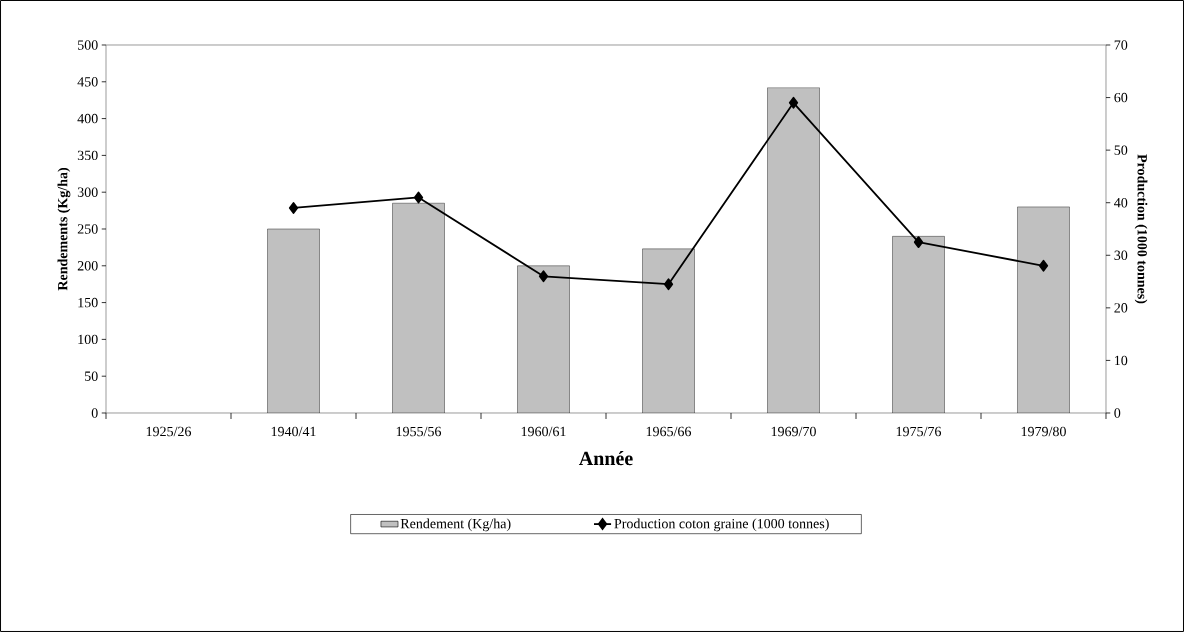 The width and height of the screenshot is (1184, 632). Describe the element at coordinates (87, 192) in the screenshot. I see `y-tick-label: 300` at that location.